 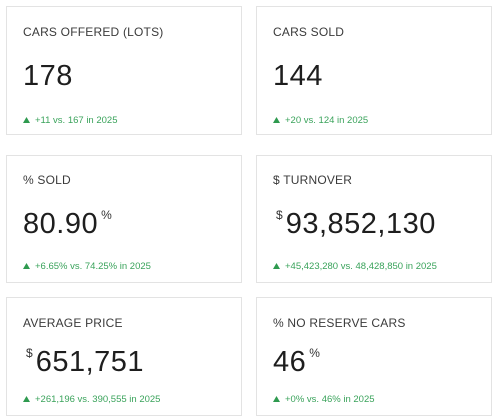 What do you see at coordinates (339, 323) in the screenshot?
I see `kpi-label: % NO RESERVE CARS` at bounding box center [339, 323].